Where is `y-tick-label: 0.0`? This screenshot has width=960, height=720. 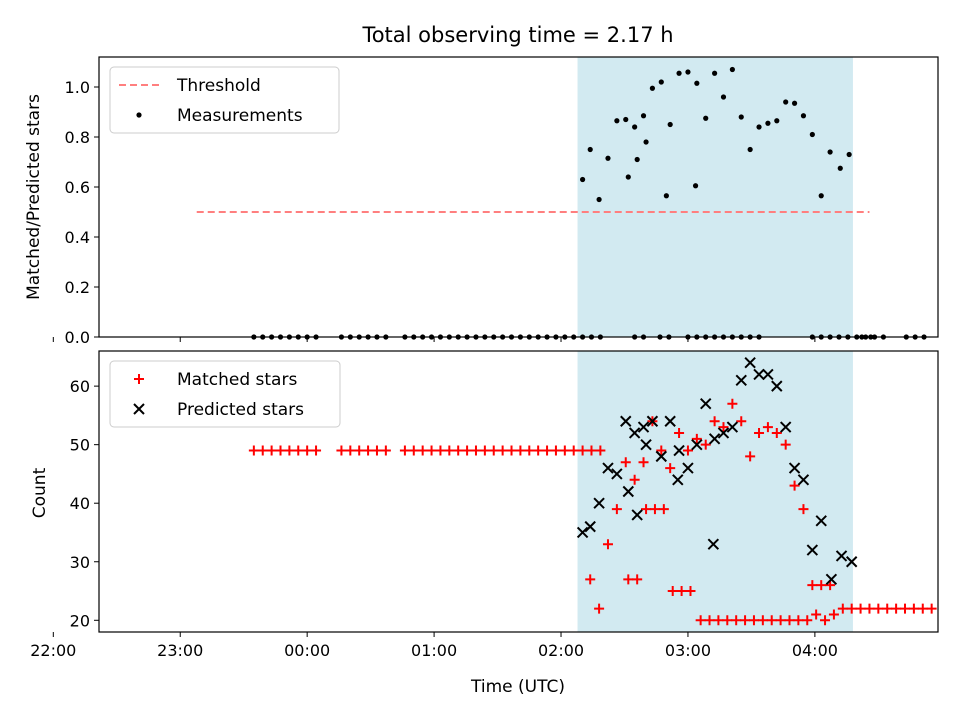 y-tick-label: 0.0 is located at coordinates (77, 337).